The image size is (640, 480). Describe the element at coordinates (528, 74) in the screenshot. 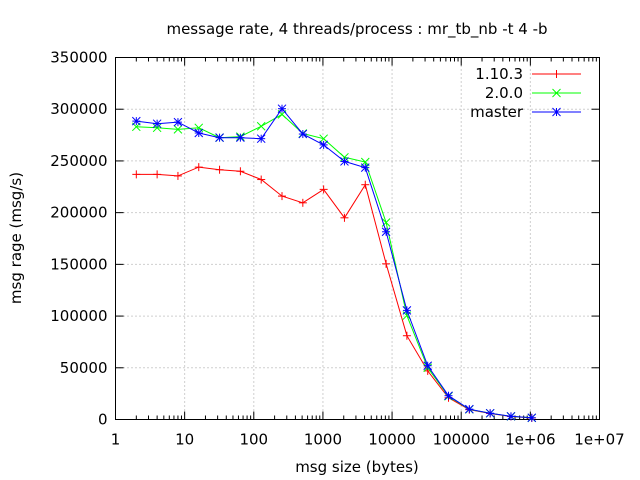

I see `legend-item-1-10-3: 1.10.3` at that location.